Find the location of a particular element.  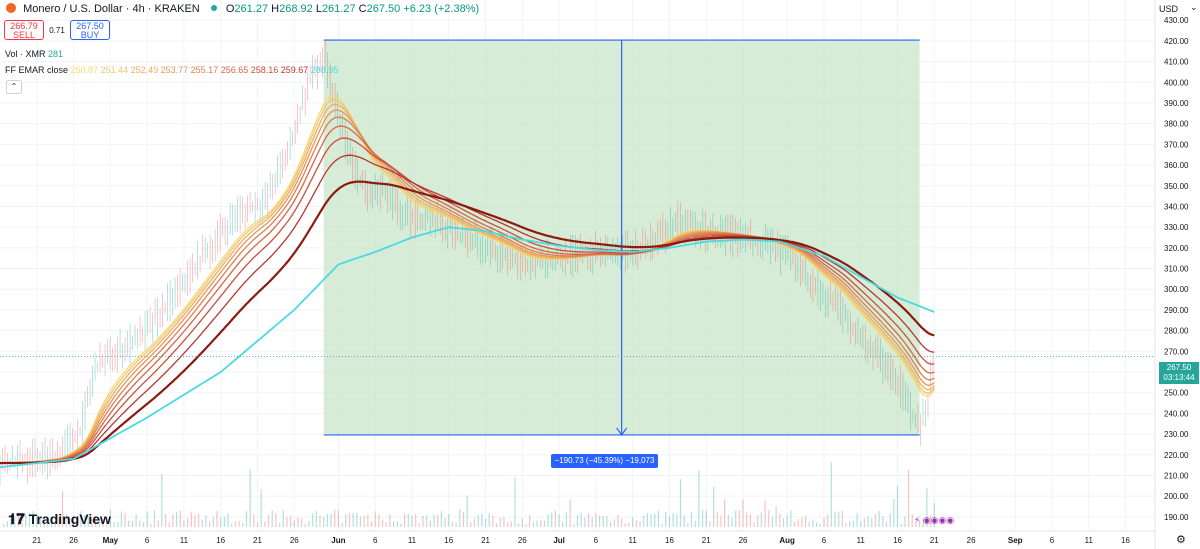

gear-icon: ⚙ is located at coordinates (1181, 540).